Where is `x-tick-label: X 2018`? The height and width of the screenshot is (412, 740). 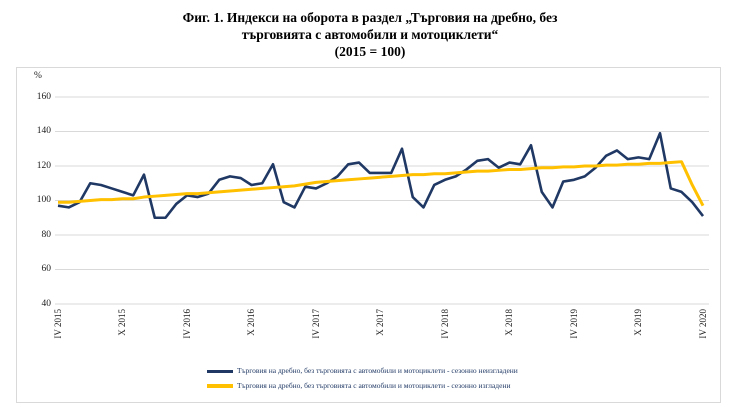
x-tick-label: X 2018 is located at coordinates (509, 322).